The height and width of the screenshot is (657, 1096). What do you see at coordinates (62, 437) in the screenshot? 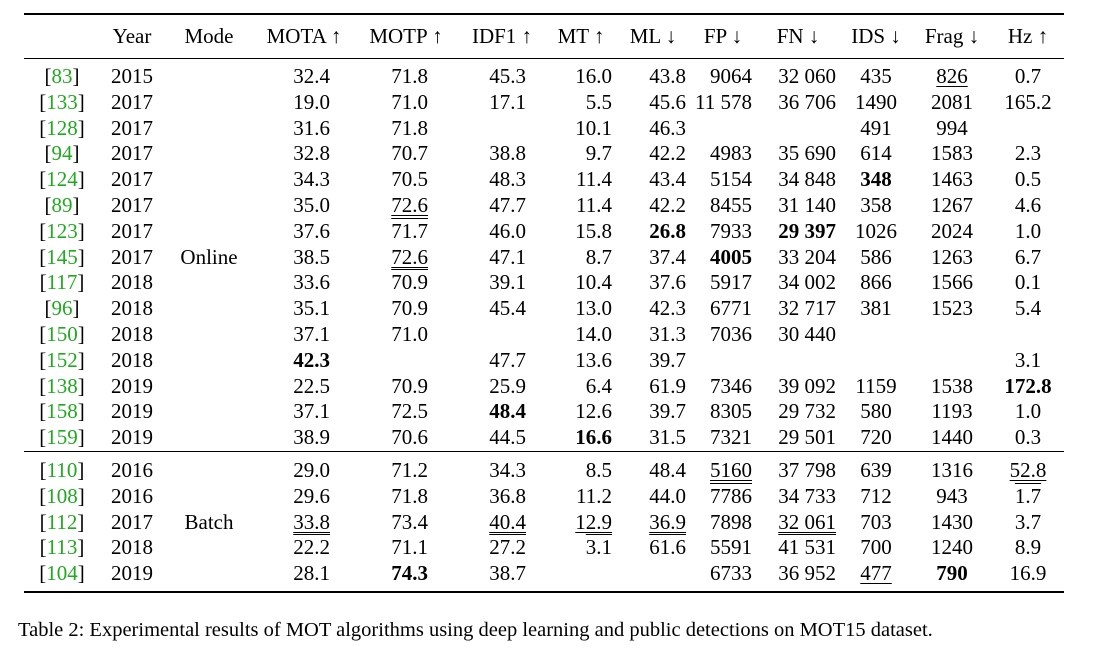
I see `citation-link: [159]` at bounding box center [62, 437].